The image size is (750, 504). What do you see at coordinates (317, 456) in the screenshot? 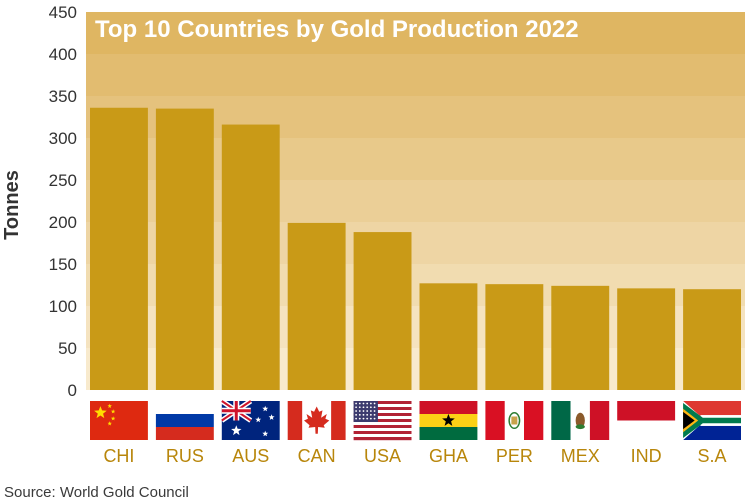
I see `x-tick-label: CAN` at bounding box center [317, 456].